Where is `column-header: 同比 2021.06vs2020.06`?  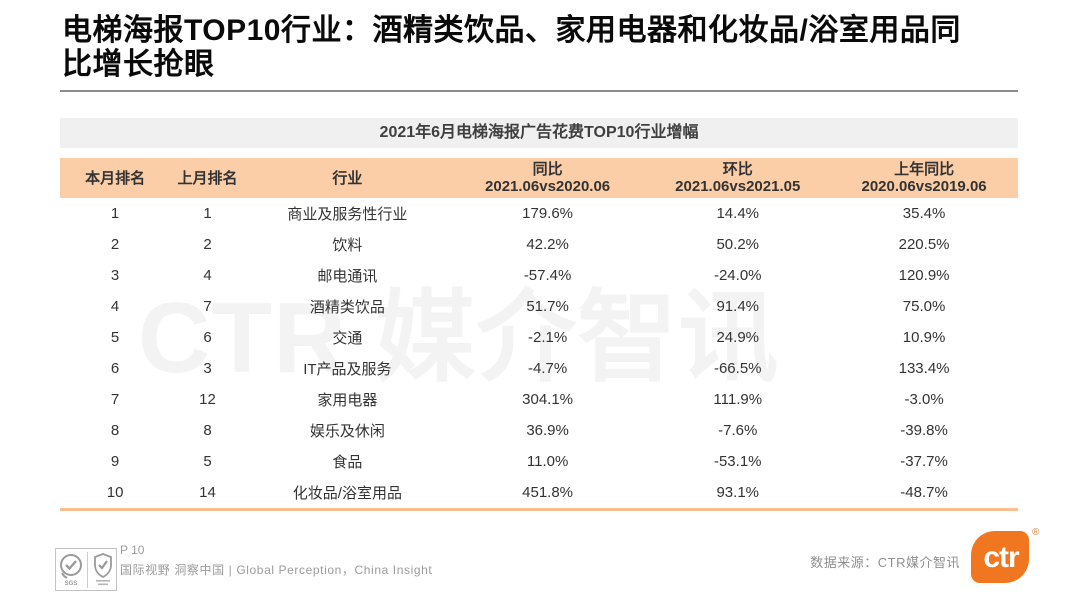 column-header: 同比 2021.06vs2020.06 is located at coordinates (548, 178).